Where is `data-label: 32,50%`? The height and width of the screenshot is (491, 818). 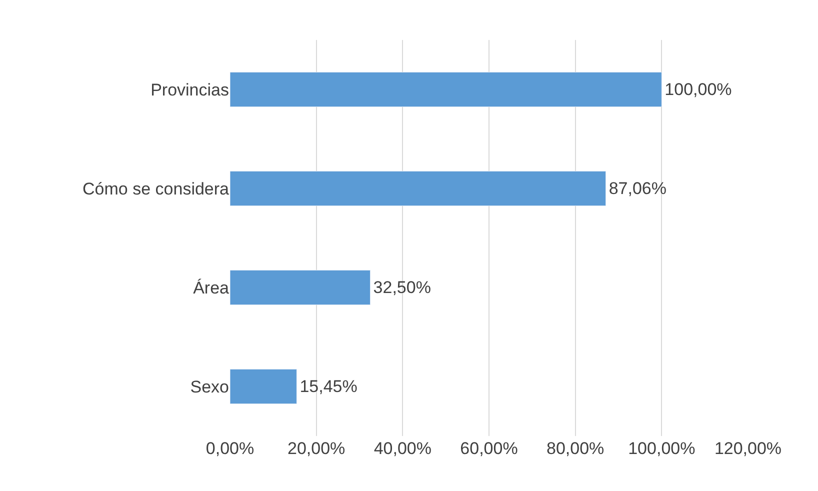 data-label: 32,50% is located at coordinates (402, 288).